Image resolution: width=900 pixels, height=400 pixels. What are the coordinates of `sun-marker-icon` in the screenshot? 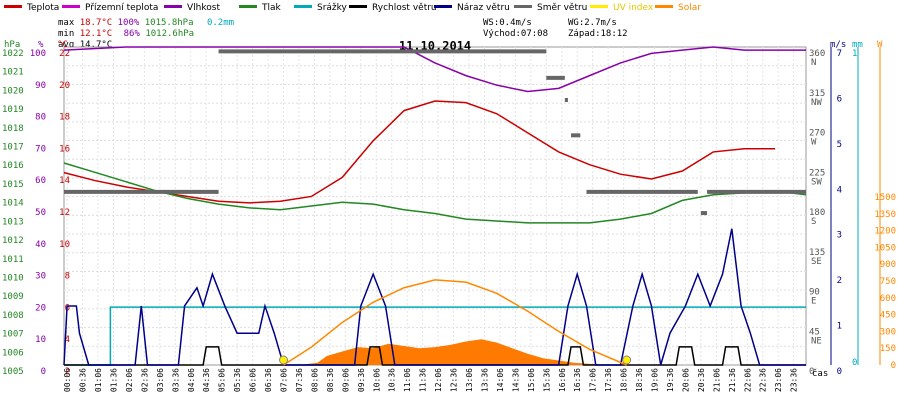 It's located at (627, 360).